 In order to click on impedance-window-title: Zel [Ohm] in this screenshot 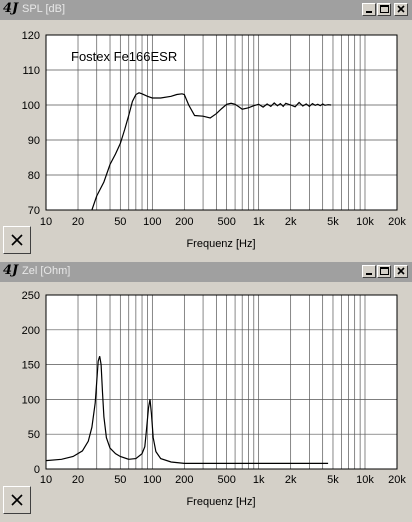, I will do `click(46, 271)`.